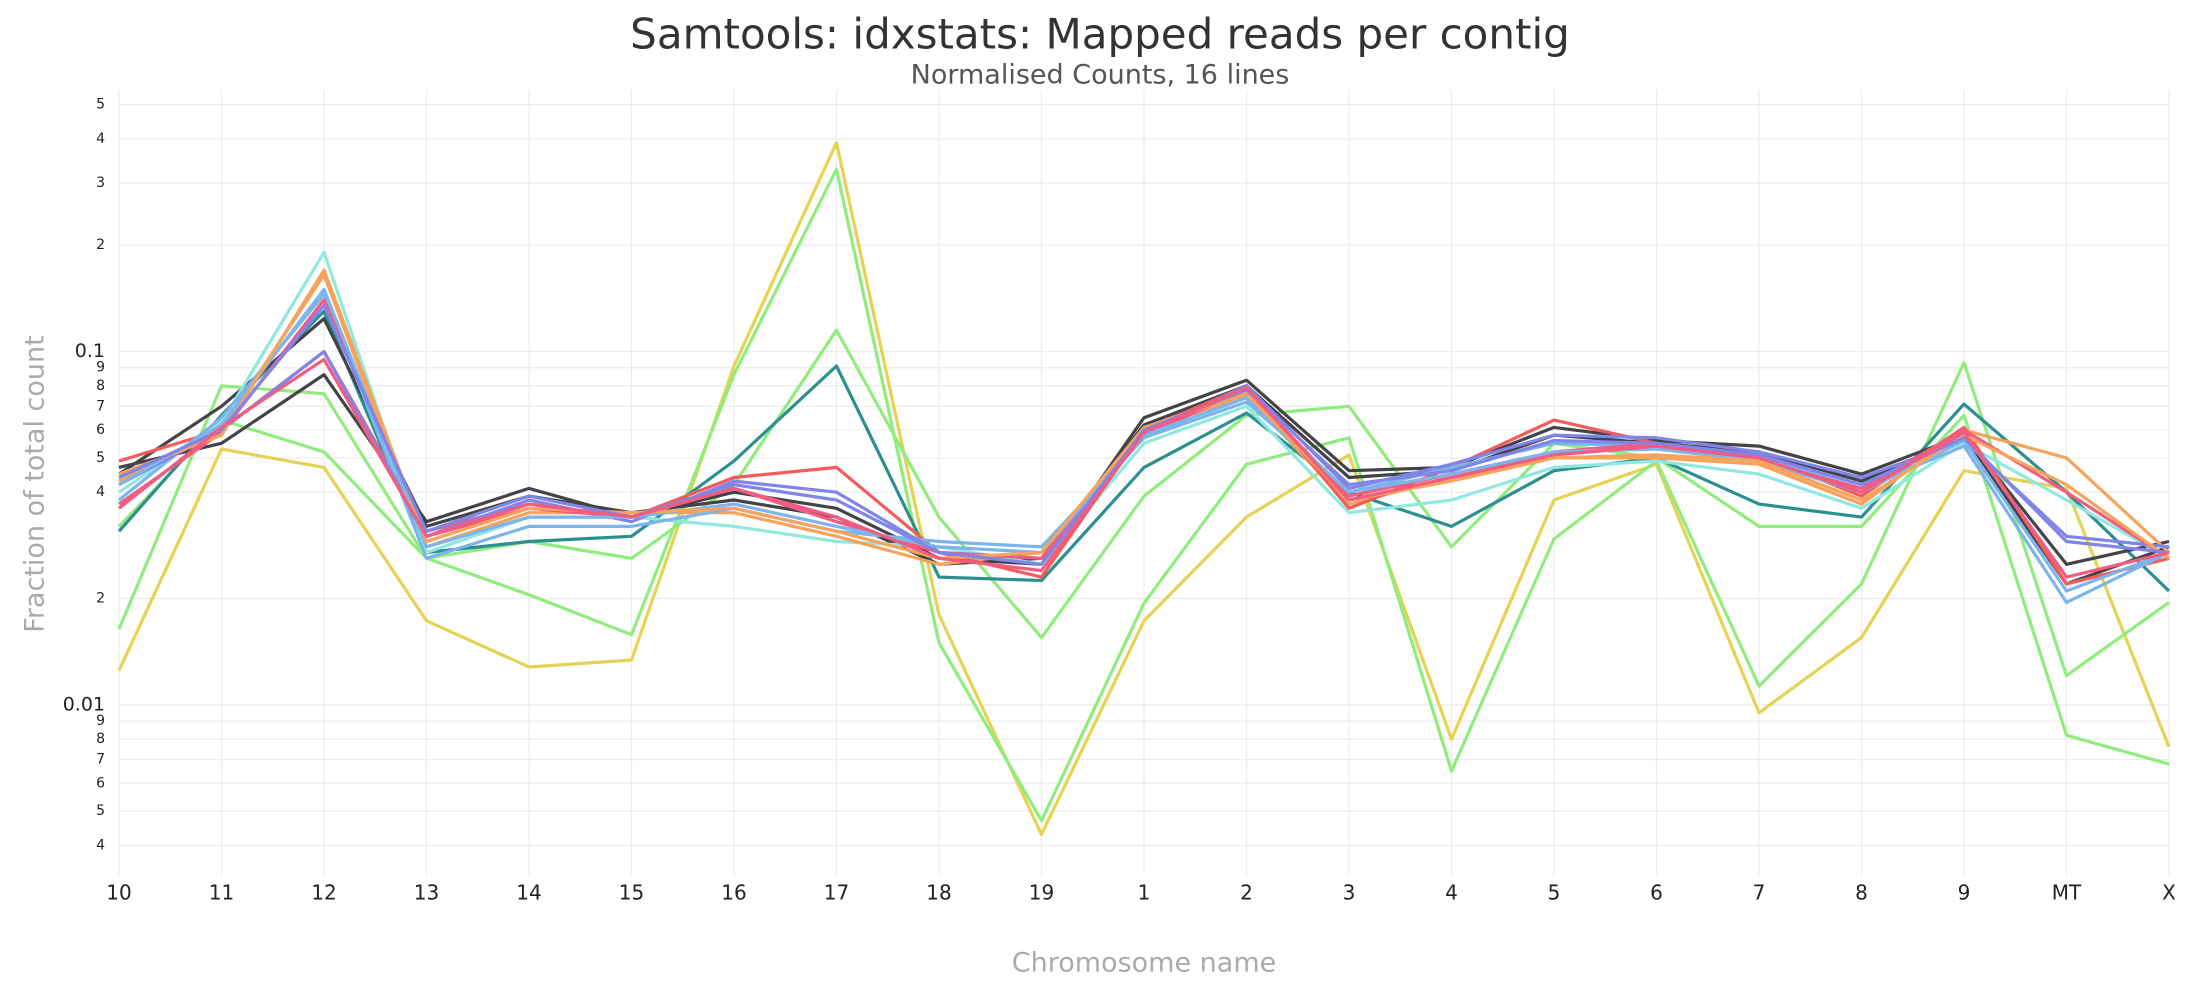  I want to click on x-tick-label: 2, so click(1246, 893).